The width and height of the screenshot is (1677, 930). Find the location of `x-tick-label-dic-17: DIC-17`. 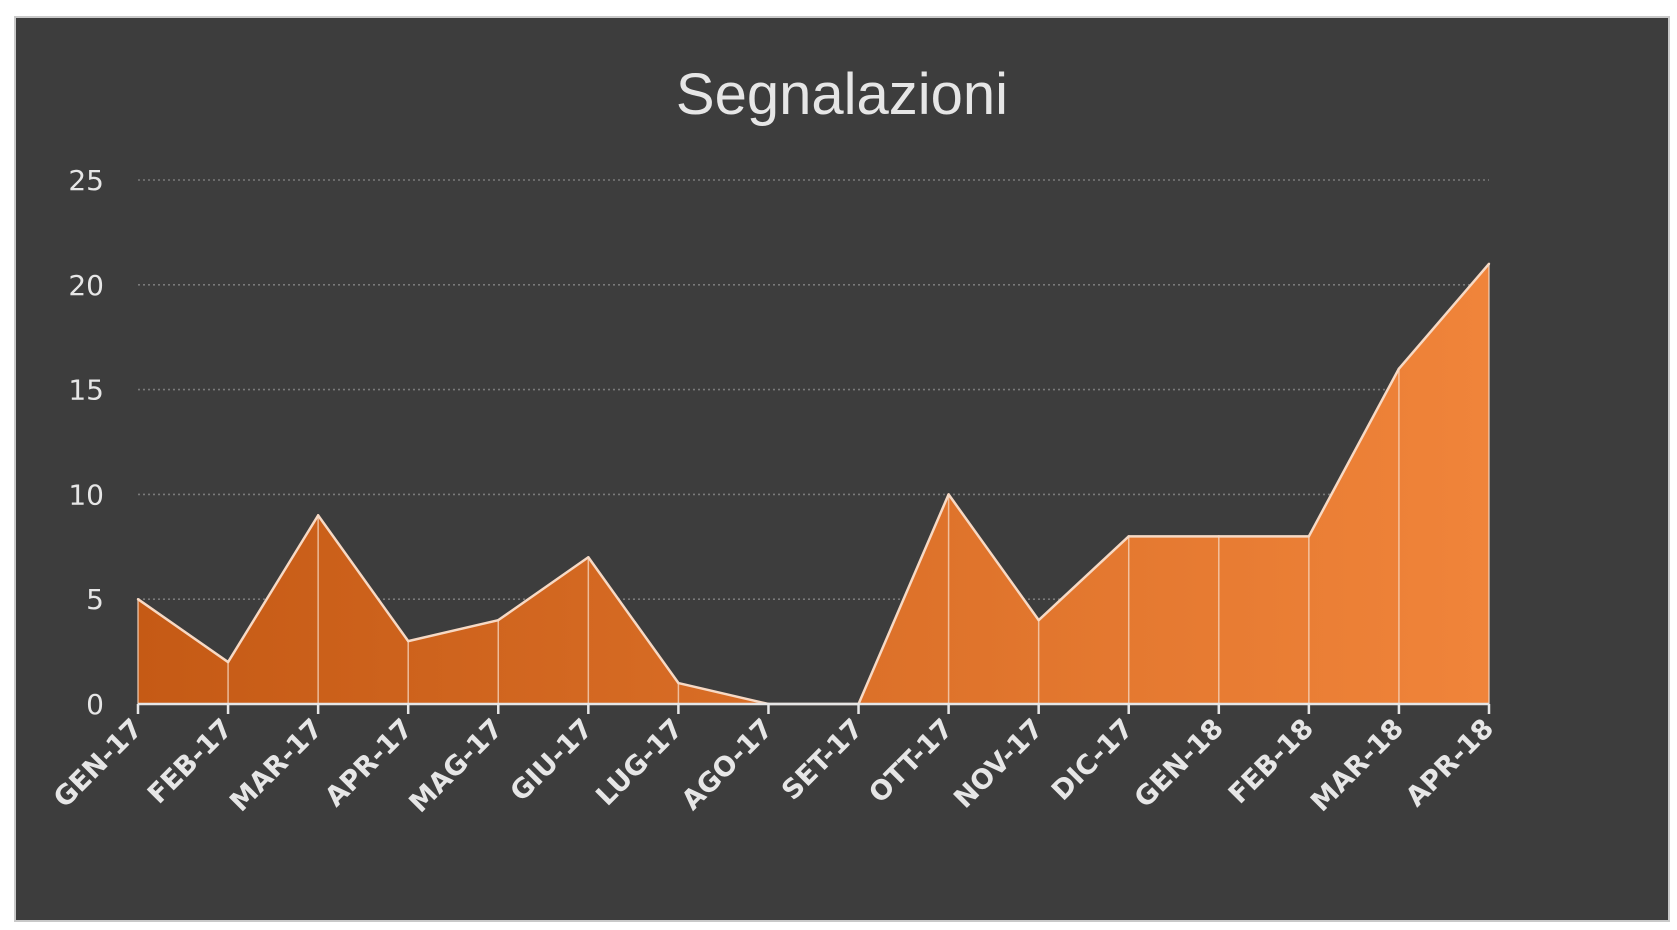

x-tick-label-dic-17: DIC-17 is located at coordinates (1093, 760).